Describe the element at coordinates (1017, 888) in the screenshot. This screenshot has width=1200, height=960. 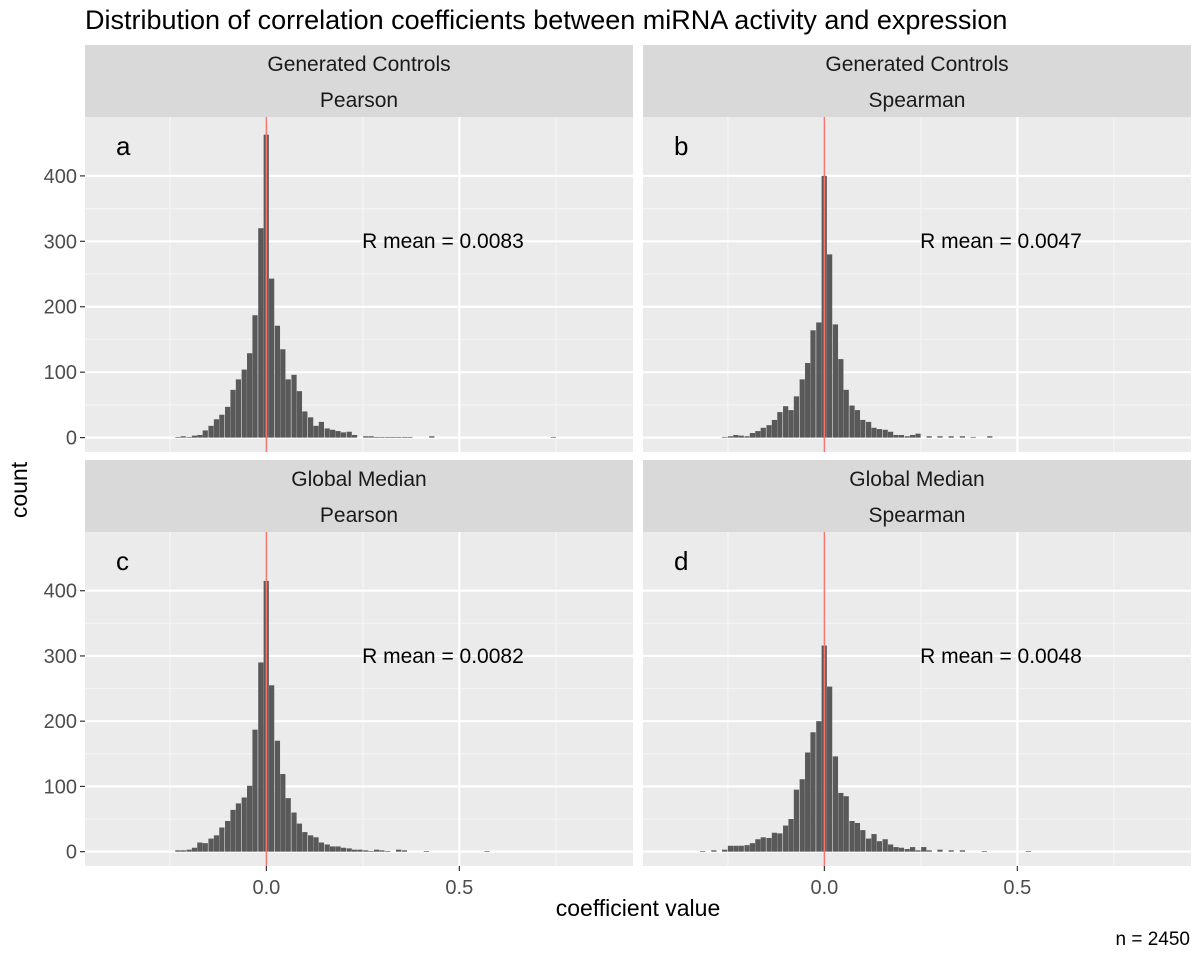
I see `x-tick-label: 0.5` at that location.